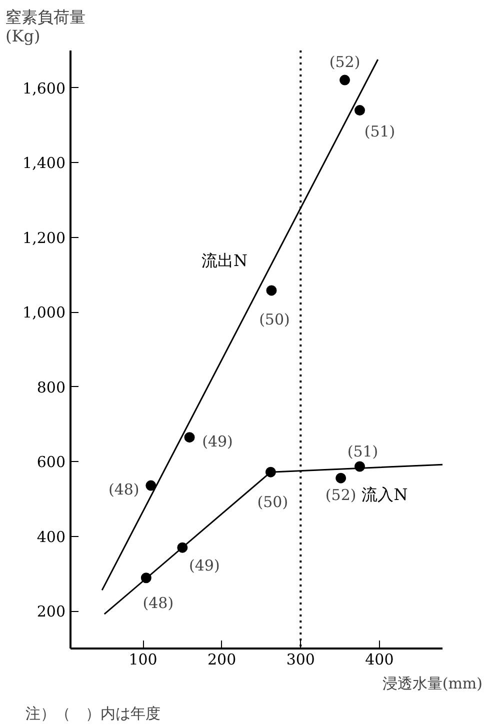  What do you see at coordinates (222, 659) in the screenshot?
I see `x-tick-label: 200` at bounding box center [222, 659].